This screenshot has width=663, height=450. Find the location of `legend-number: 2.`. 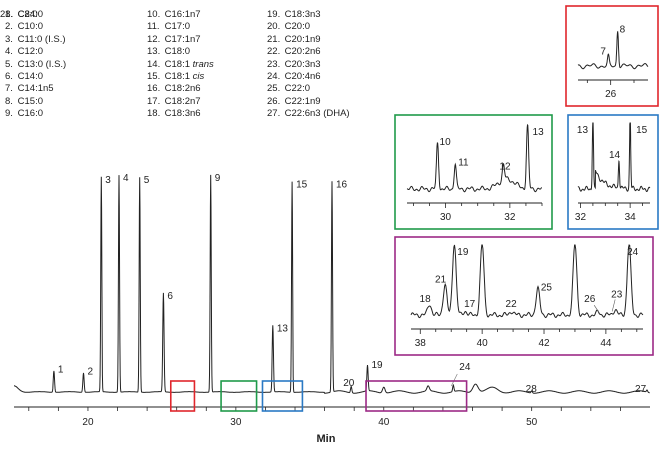

legend-number: 2. is located at coordinates (9, 27).